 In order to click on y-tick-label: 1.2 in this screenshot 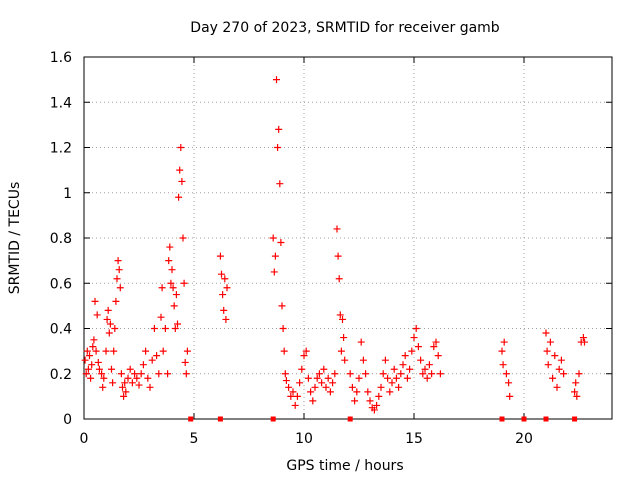, I will do `click(61, 149)`.